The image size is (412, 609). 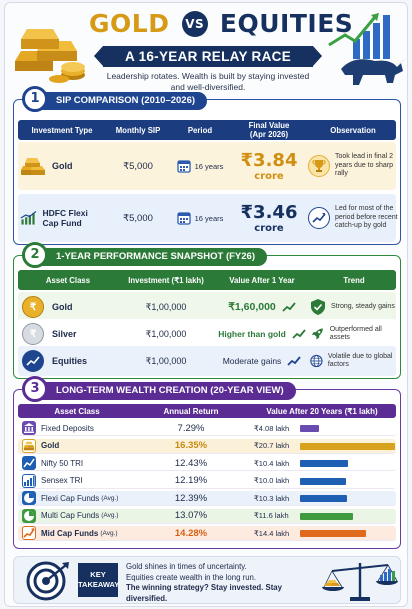 What do you see at coordinates (144, 255) in the screenshot?
I see `section-heading: 2 1-YEAR PERFORMANCE SNAPSHOT (FY26)` at bounding box center [144, 255].